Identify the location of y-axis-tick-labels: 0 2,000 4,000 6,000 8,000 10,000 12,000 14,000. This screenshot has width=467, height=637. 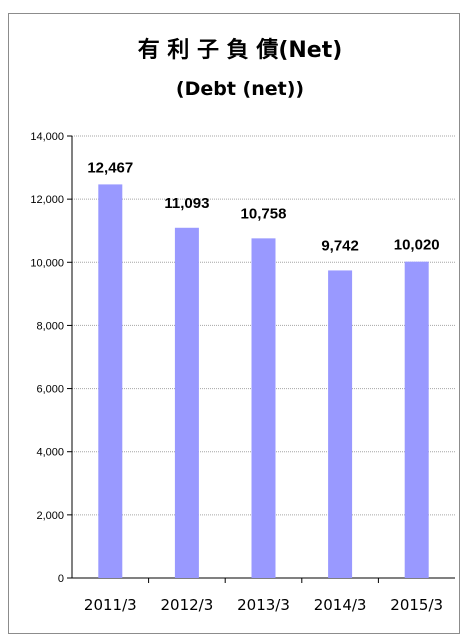
(47, 358).